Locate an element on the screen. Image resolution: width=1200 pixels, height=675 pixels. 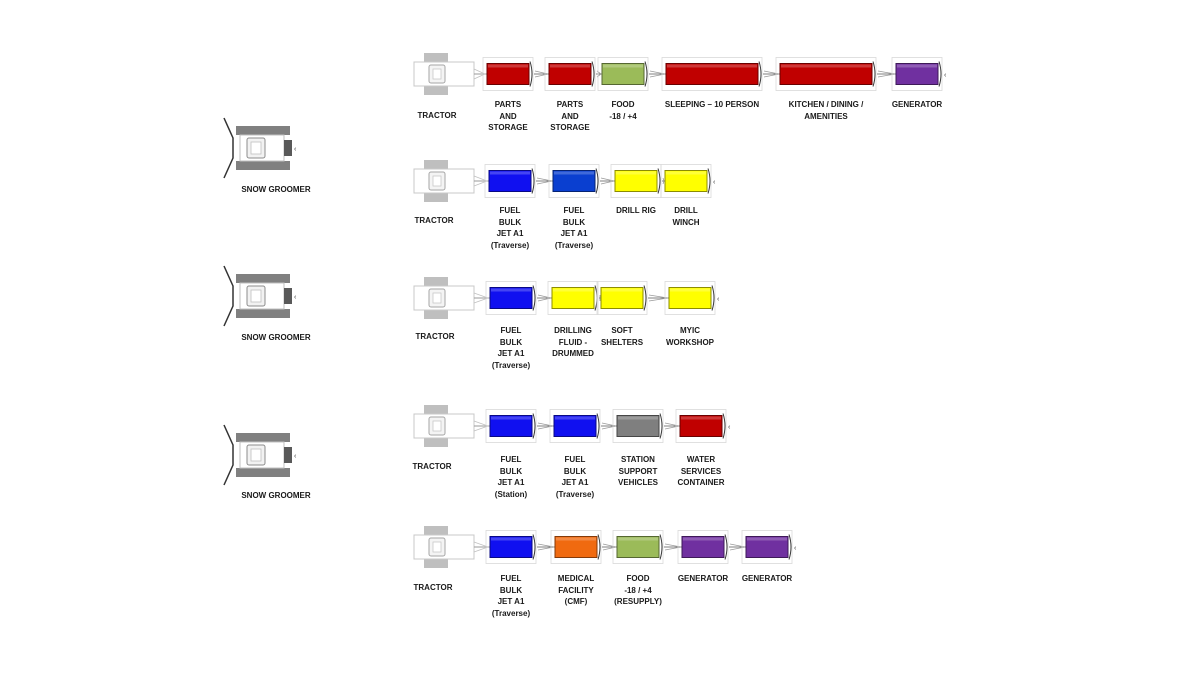
trailer-label: WATER SERVICES CONTAINER is located at coordinates (701, 471).